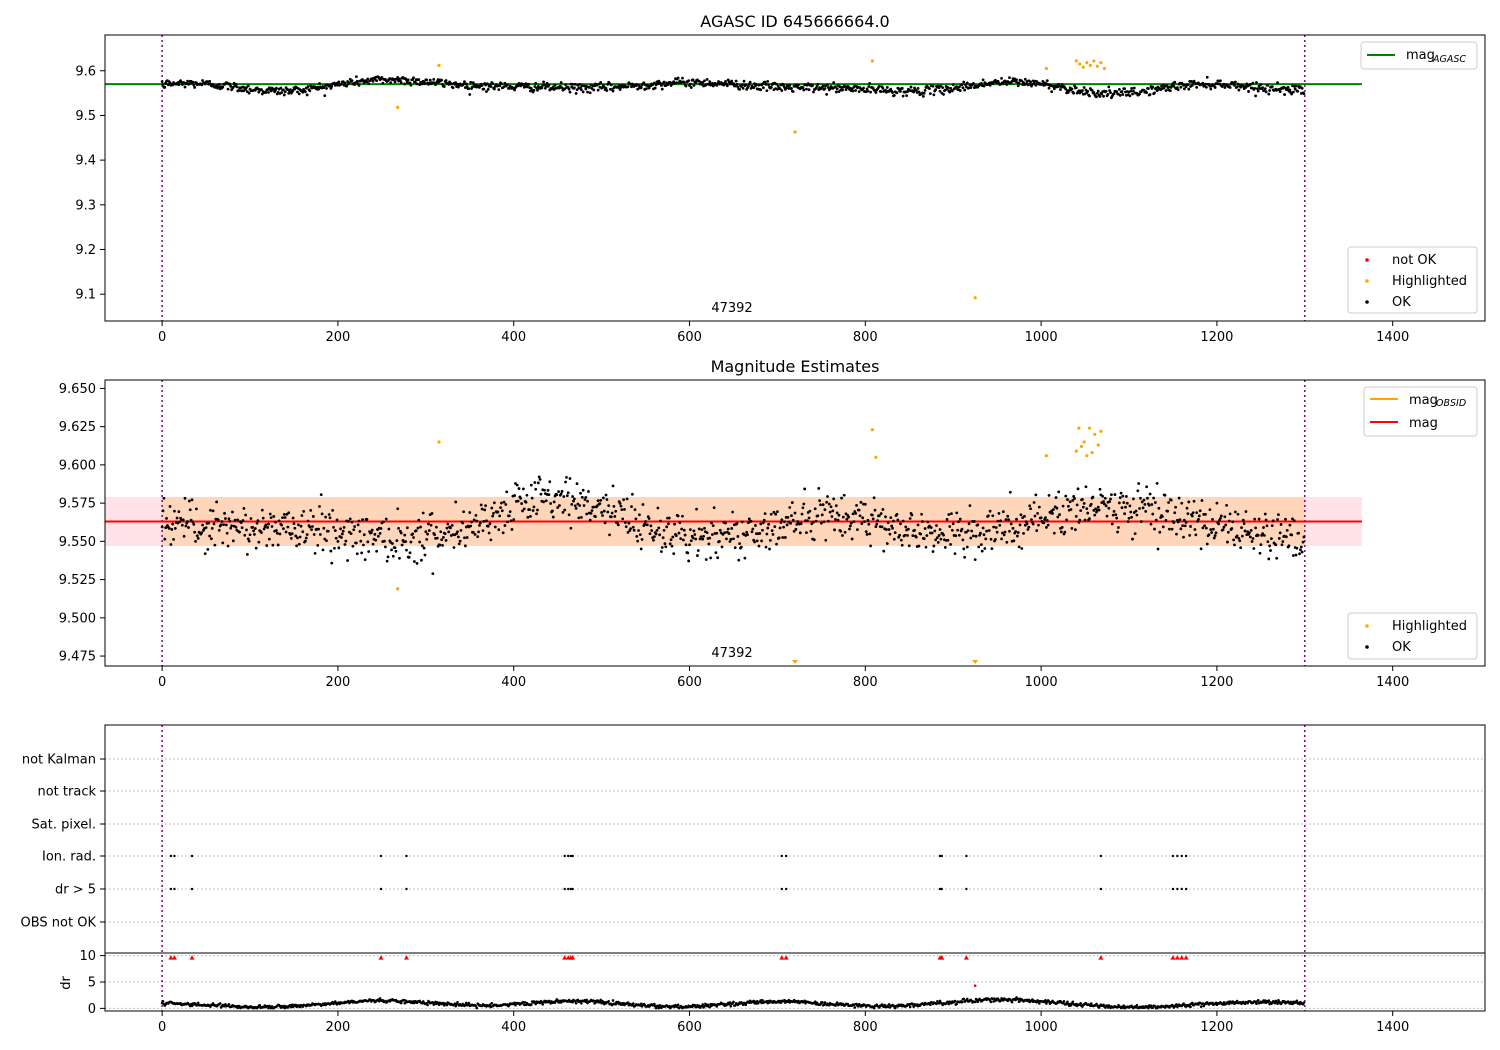 The image size is (1500, 1050). I want to click on legend-mag-agasc-subscript: AGASC, so click(1449, 59).